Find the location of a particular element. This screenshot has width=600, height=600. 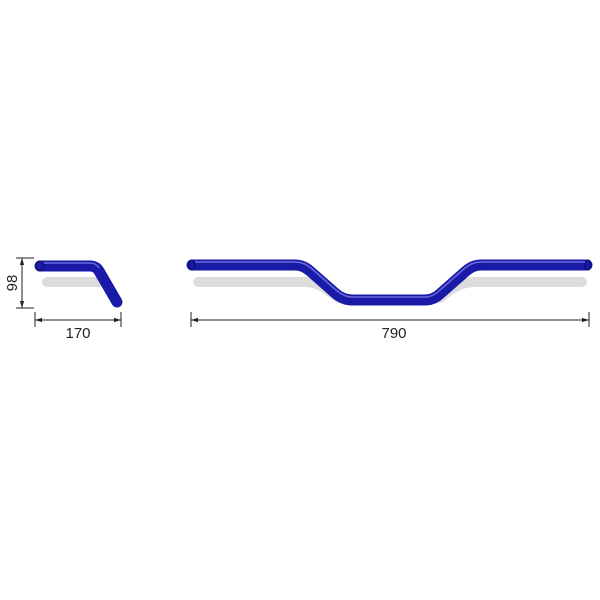

side-view: 98 170 is located at coordinates (63, 299).